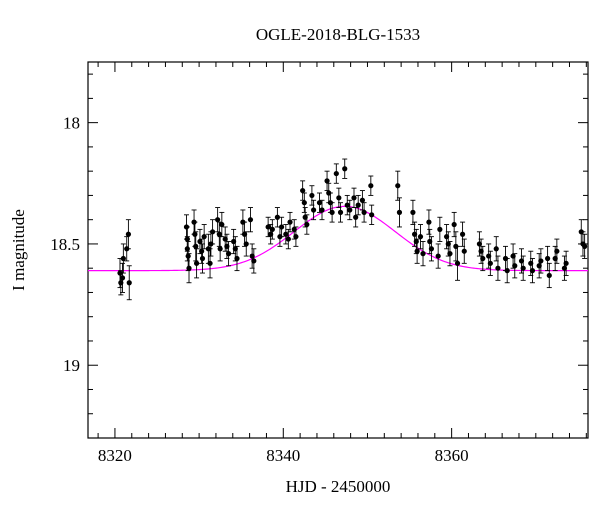  What do you see at coordinates (338, 34) in the screenshot?
I see `chart-title: OGLE-2018-BLG-1533` at bounding box center [338, 34].